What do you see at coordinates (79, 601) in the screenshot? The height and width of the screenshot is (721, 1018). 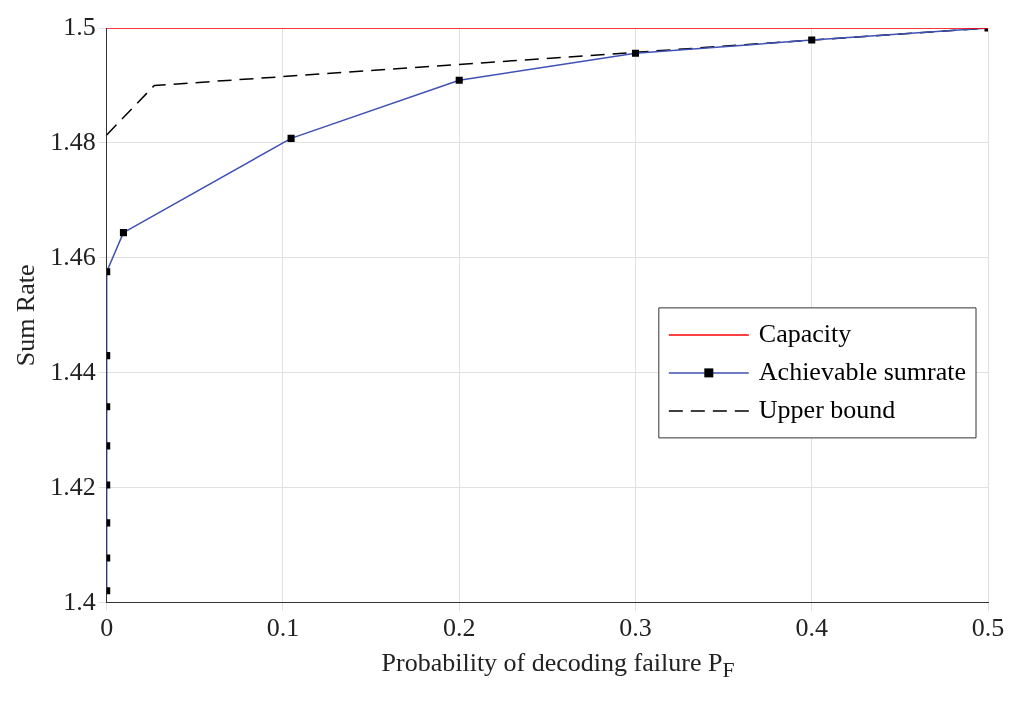 I see `y-tick-label: 1.4` at bounding box center [79, 601].